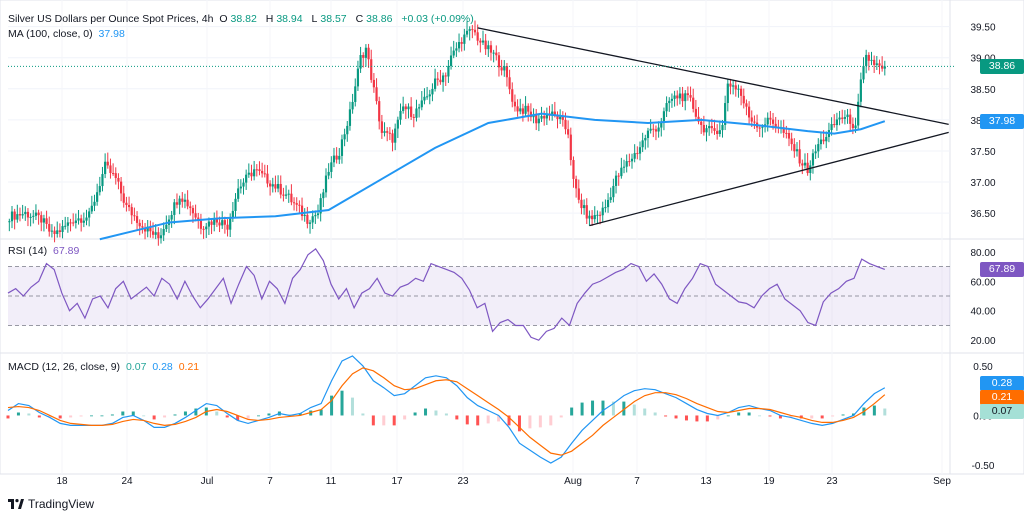 This screenshot has height=518, width=1024. Describe the element at coordinates (105, 367) in the screenshot. I see `macd-legend: MACD (12, 26, close, 9) 0.07 0.28 0.21` at that location.